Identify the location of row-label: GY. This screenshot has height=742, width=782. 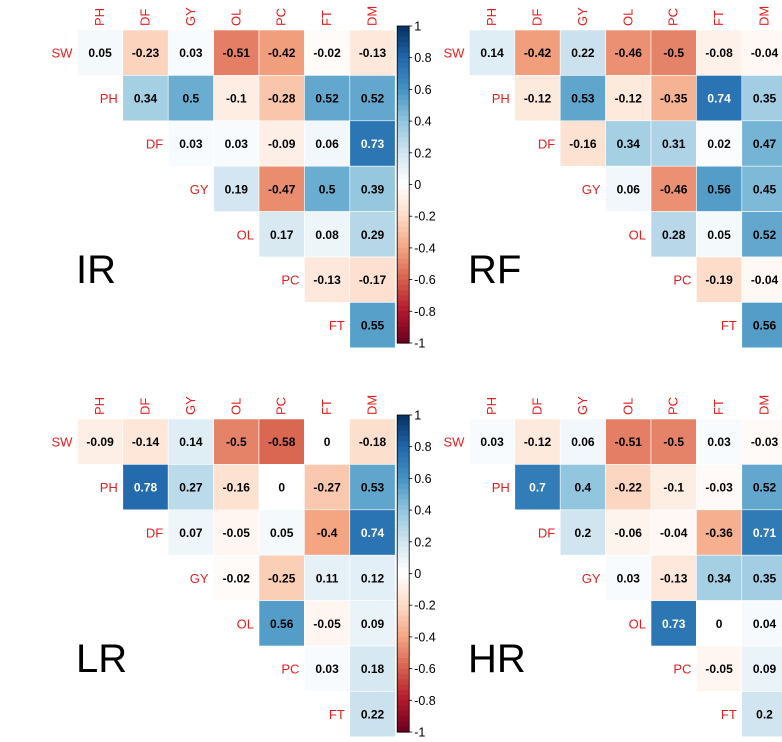
(591, 189).